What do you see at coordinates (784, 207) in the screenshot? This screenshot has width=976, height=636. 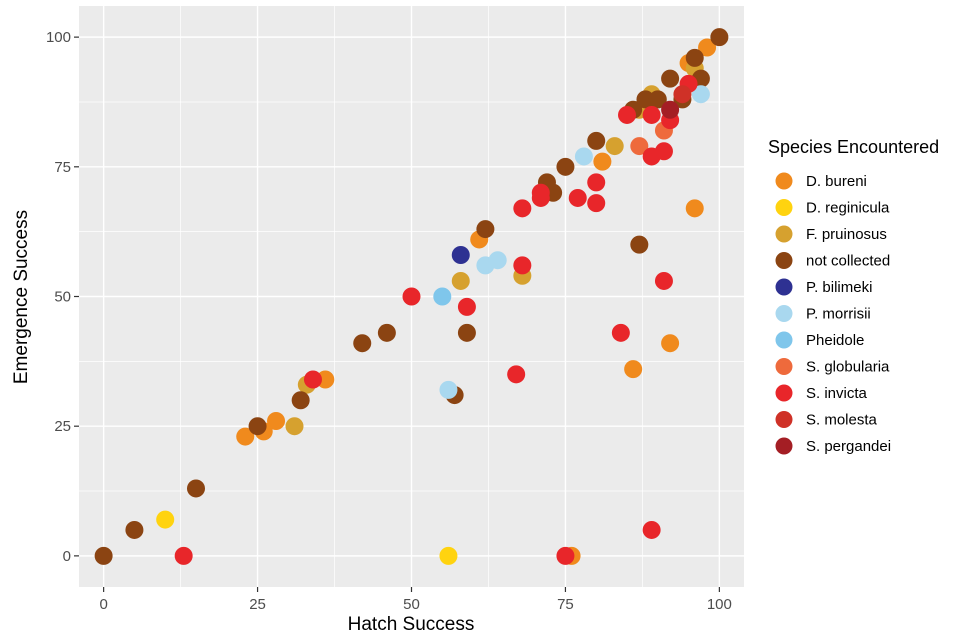 I see `legend-key-d-reginicula` at bounding box center [784, 207].